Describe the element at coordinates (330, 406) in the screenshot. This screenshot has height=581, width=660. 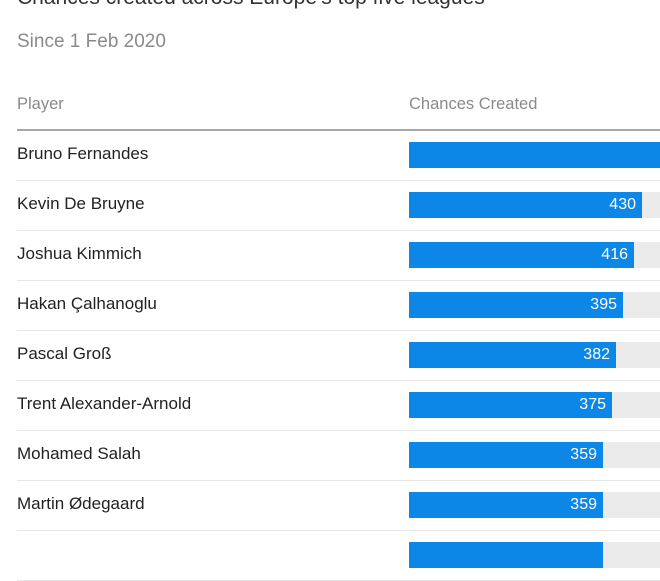
I see `table-row: Trent Alexander-Arnold 375` at that location.